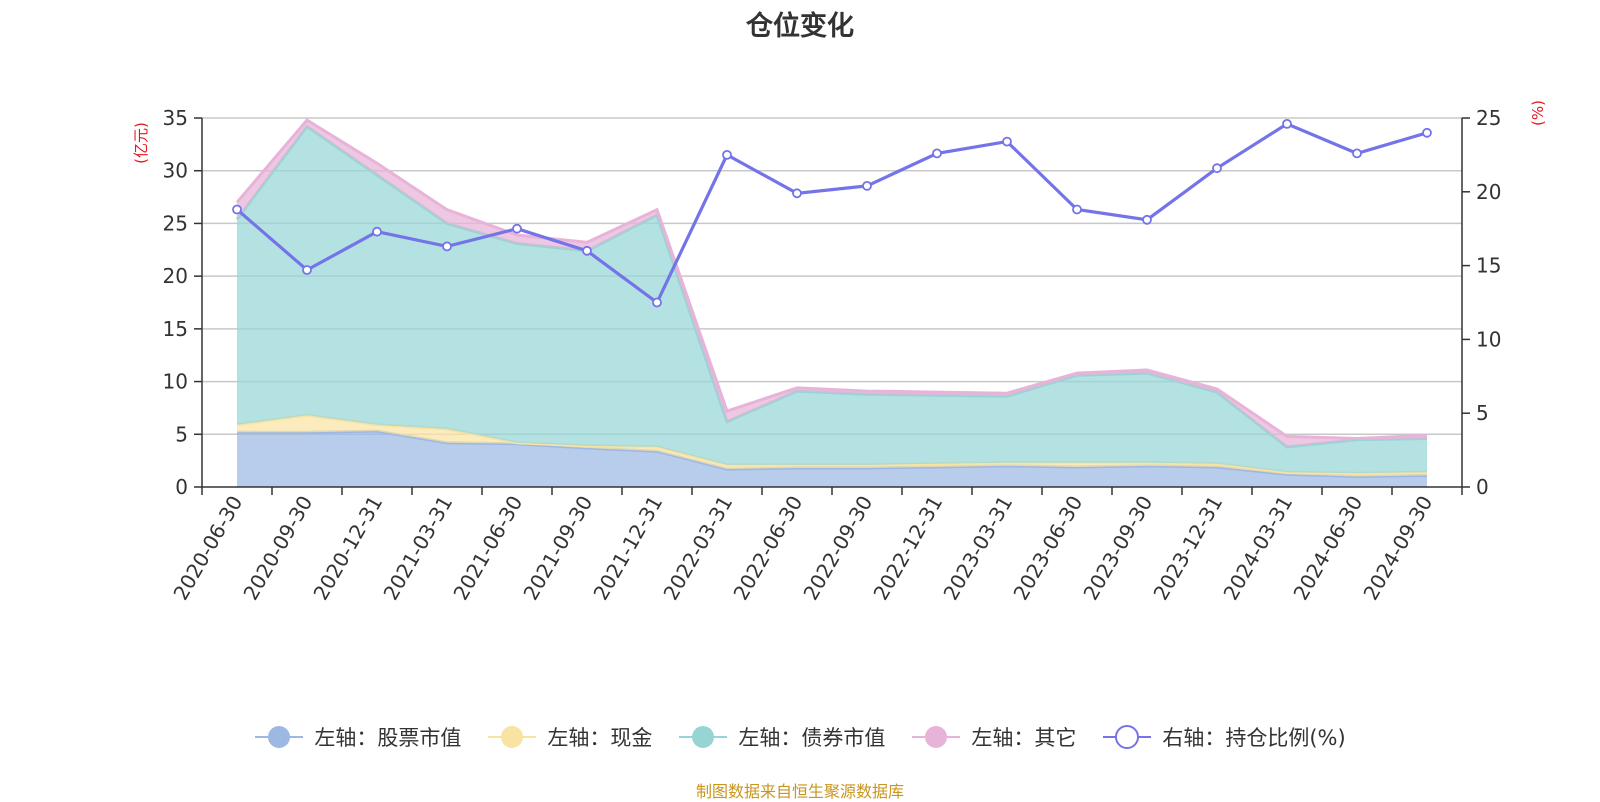 This screenshot has height=802, width=1600. I want to click on x-tick-label: 2024-06-30, so click(1327, 548).